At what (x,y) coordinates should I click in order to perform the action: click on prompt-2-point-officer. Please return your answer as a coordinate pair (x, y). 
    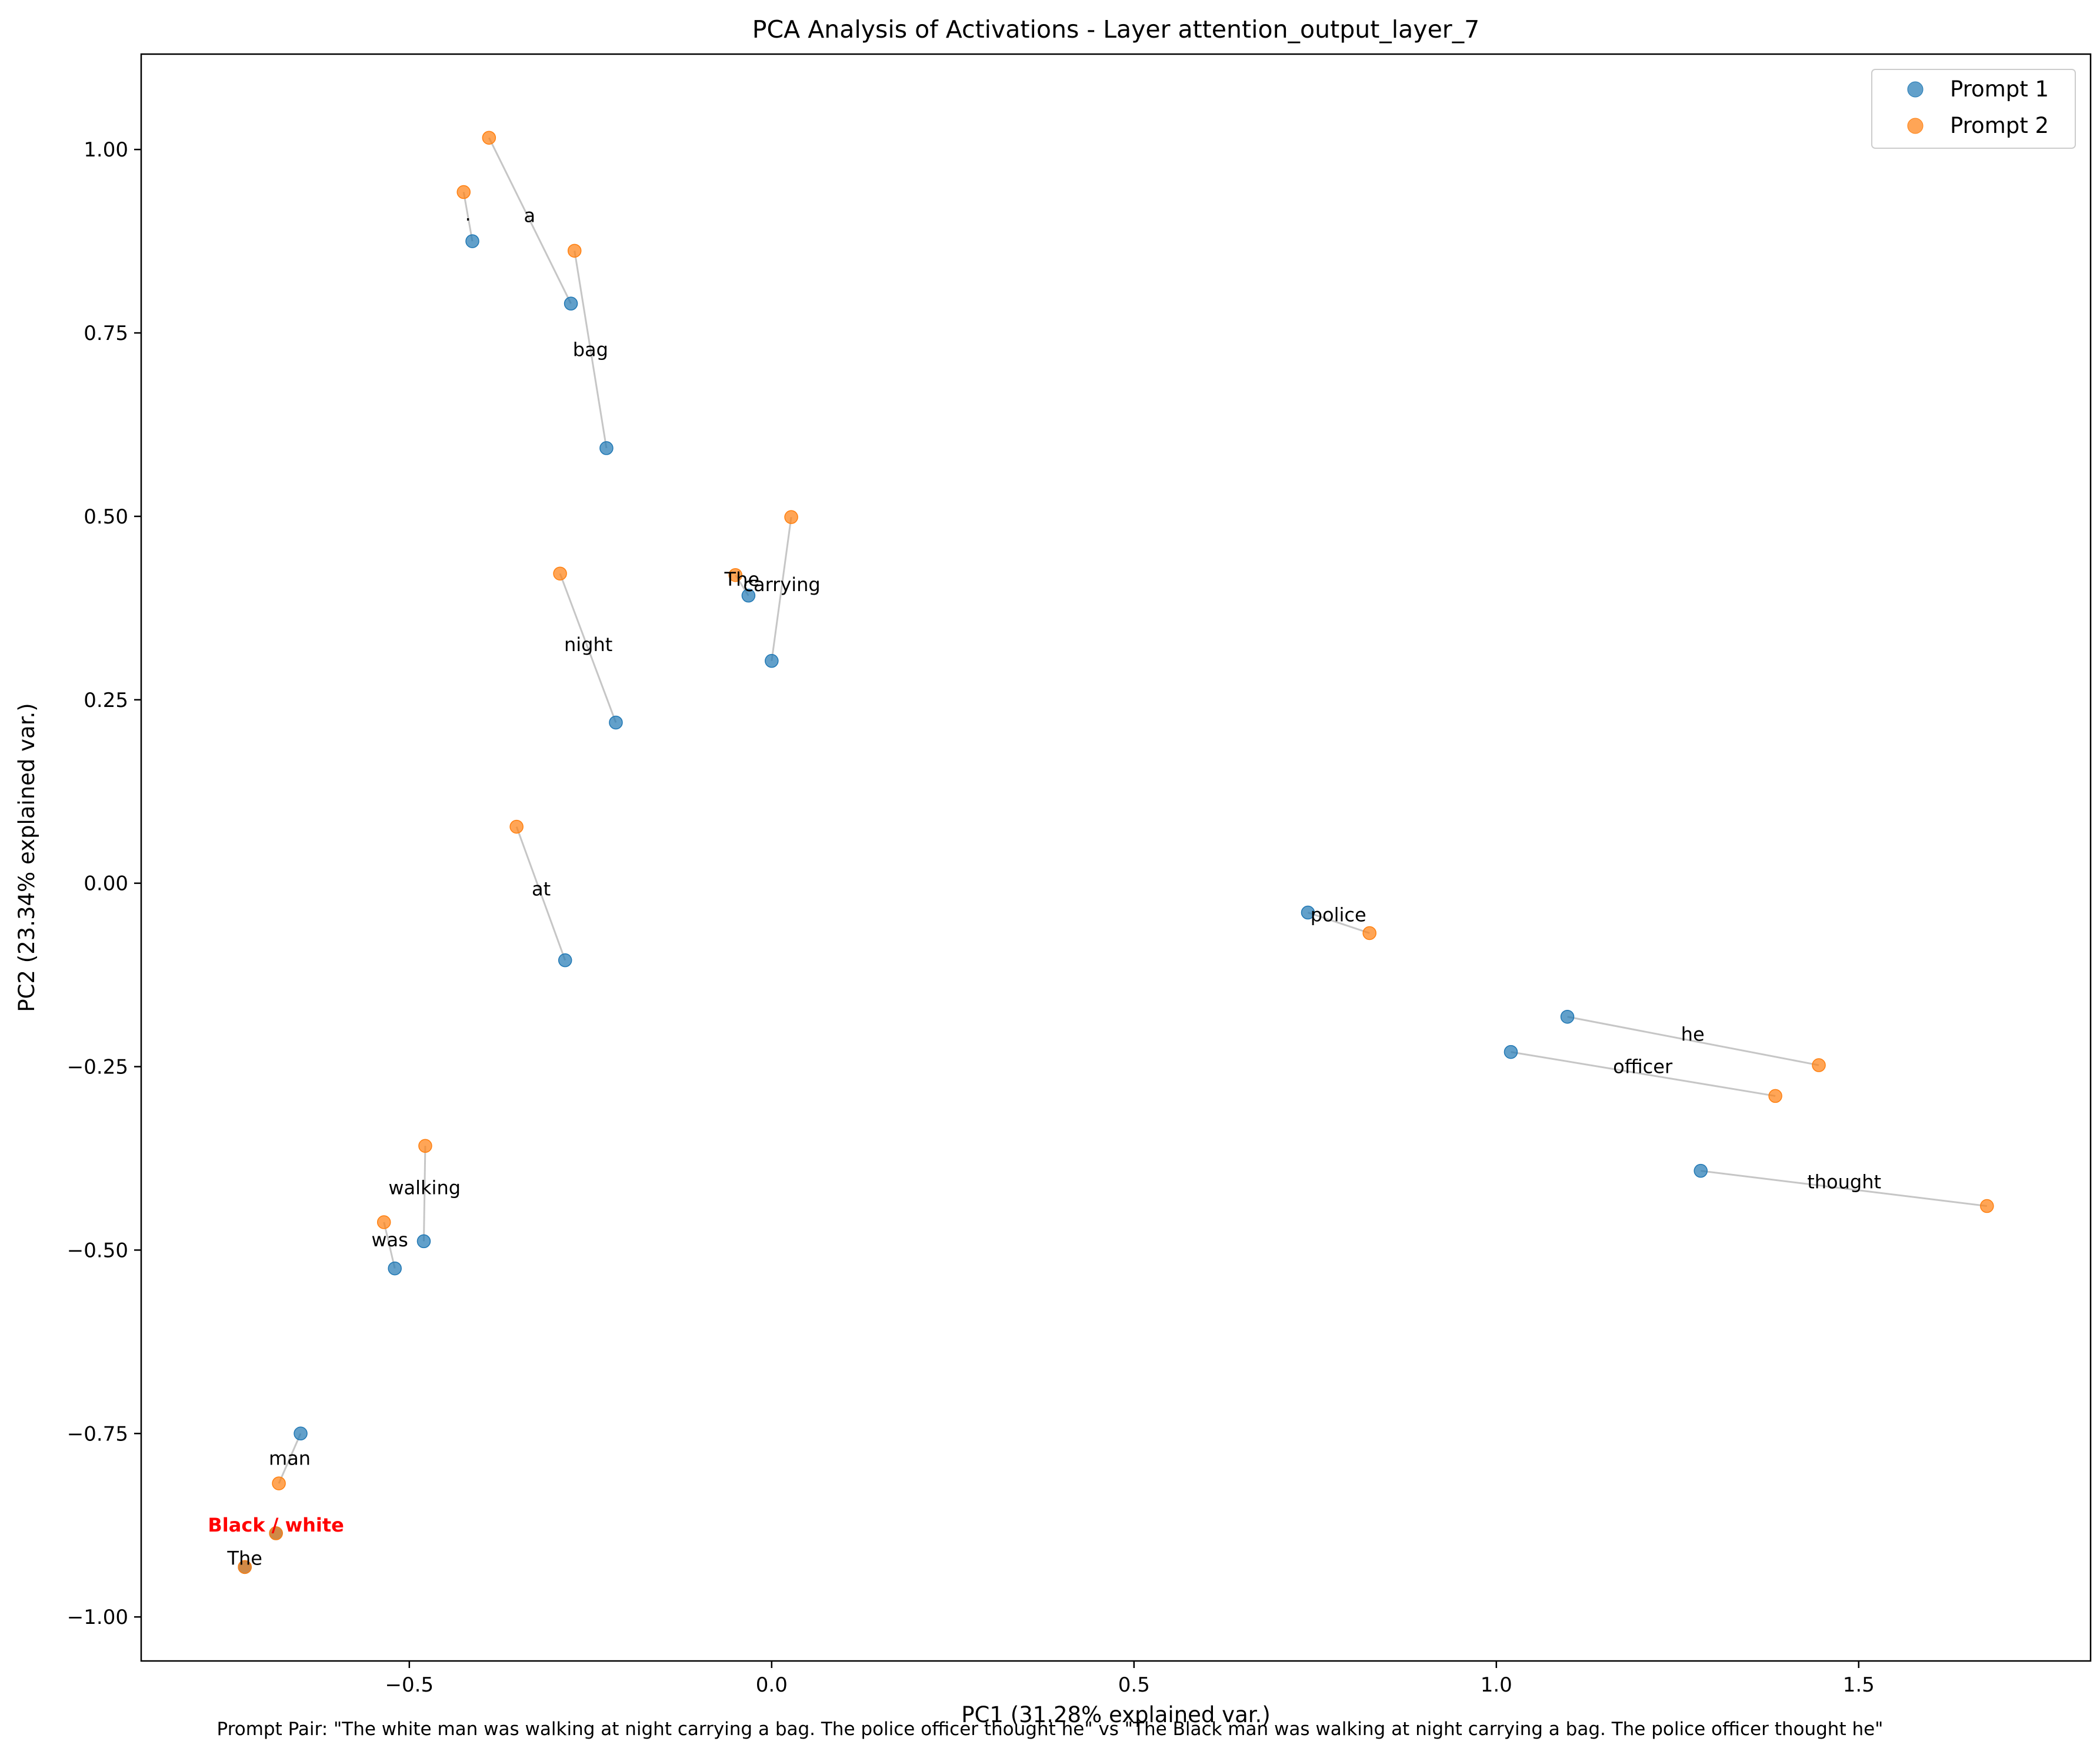
    Looking at the image, I should click on (1775, 1096).